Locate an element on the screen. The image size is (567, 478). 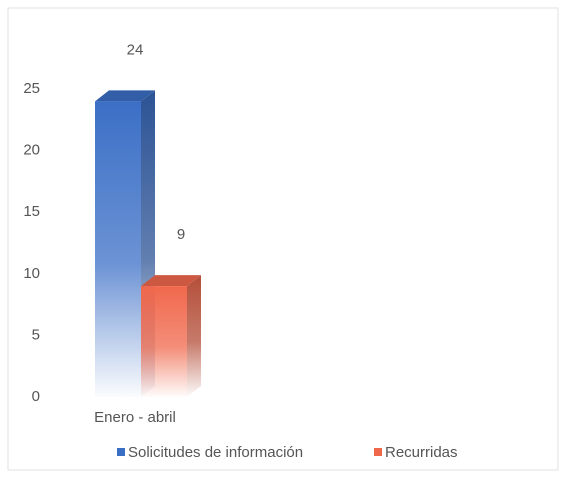
y-tick-label: 20 is located at coordinates (31, 150).